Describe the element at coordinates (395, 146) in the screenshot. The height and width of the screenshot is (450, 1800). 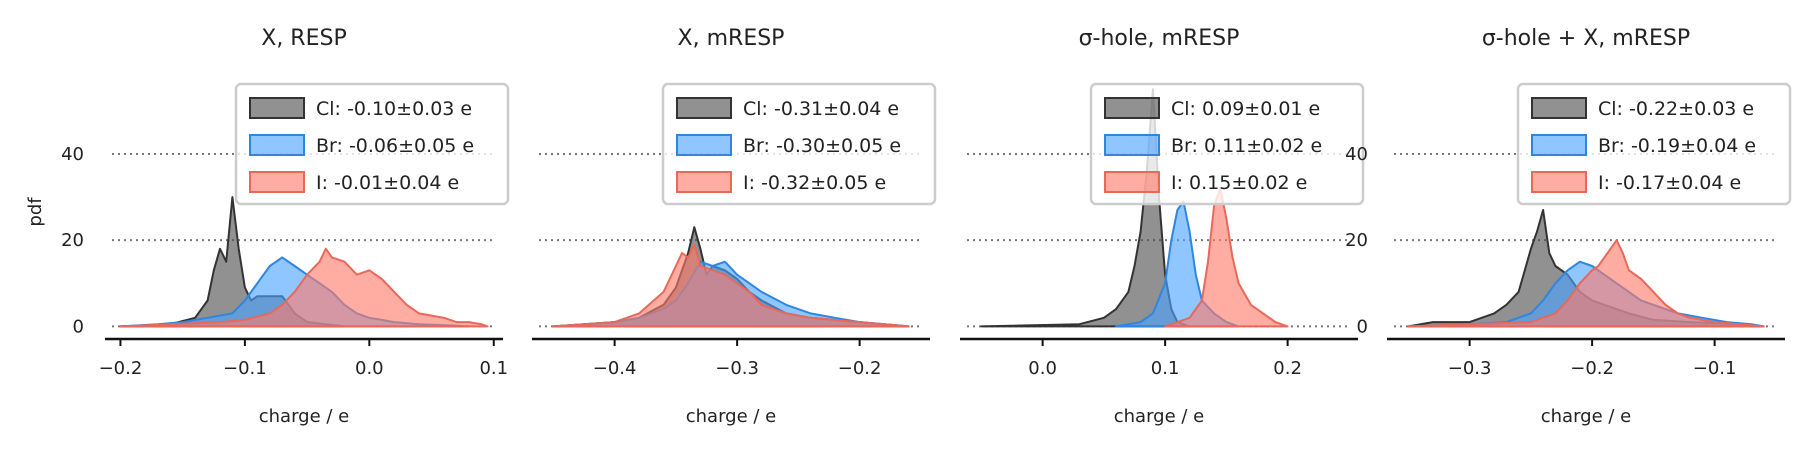
I see `legend-label-br: Br: -0.06±0.05 e` at that location.